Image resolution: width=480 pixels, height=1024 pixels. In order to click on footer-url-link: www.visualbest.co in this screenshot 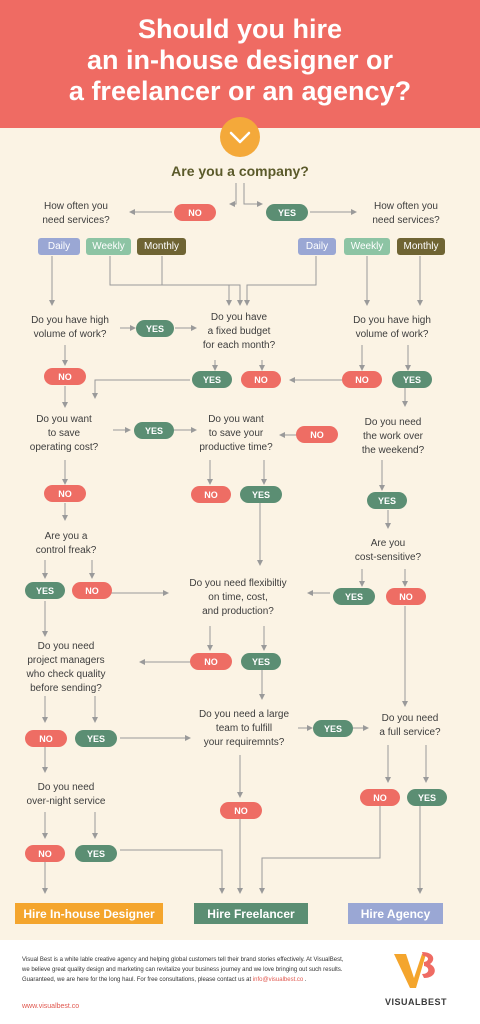, I will do `click(51, 1006)`.